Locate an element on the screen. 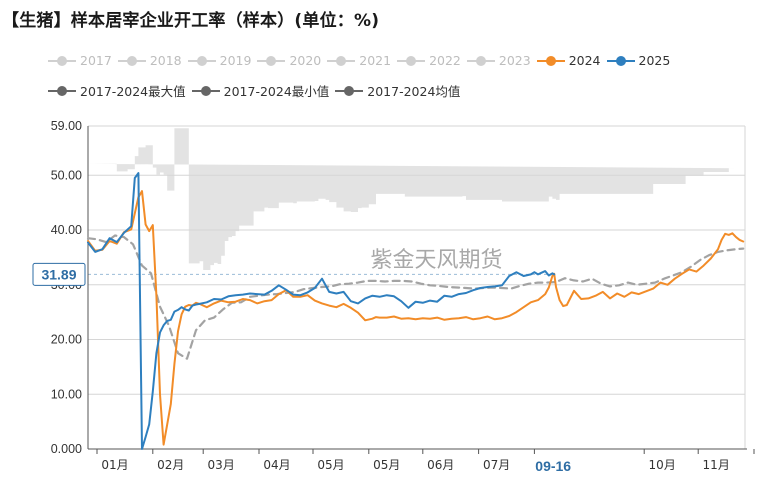 This screenshot has height=482, width=758. current-date-box is located at coordinates (553, 465).